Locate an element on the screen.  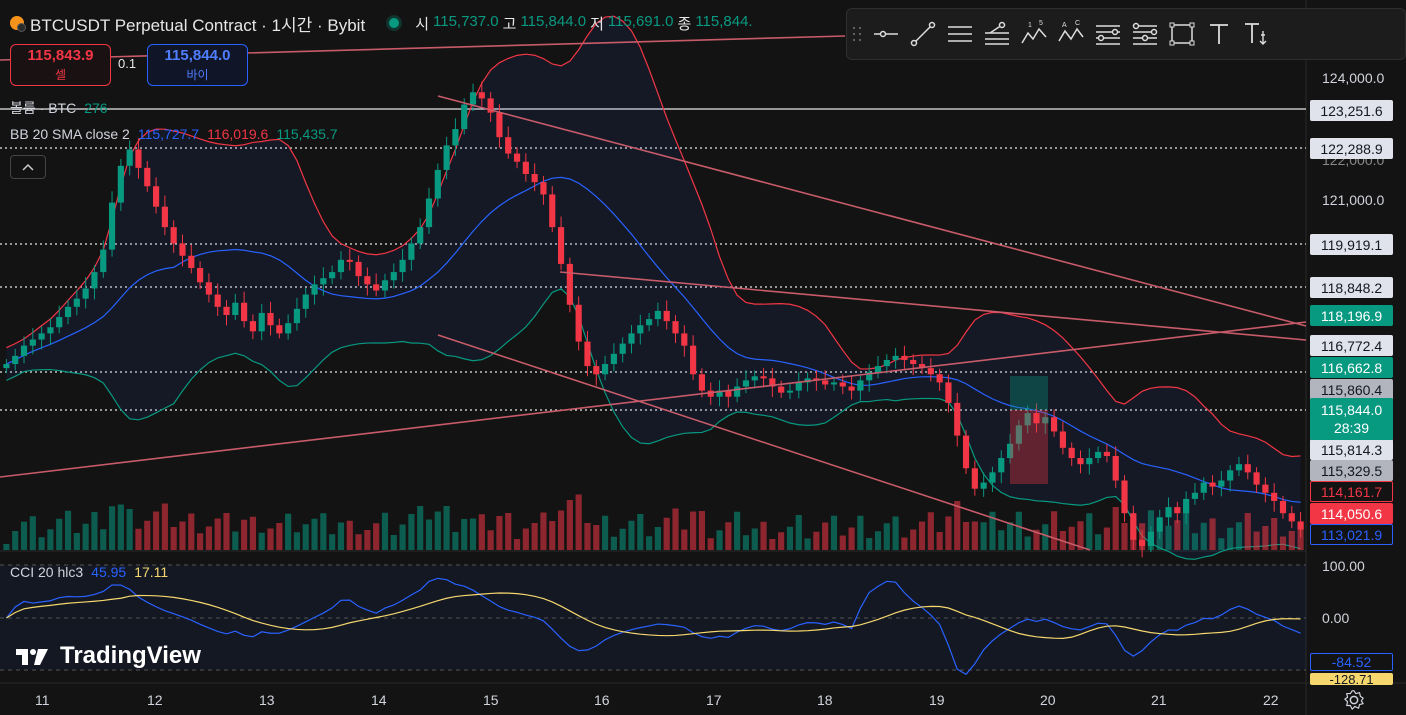
cci-legend: CCI 20 hlc3 45.95 17.11 is located at coordinates (89, 572).